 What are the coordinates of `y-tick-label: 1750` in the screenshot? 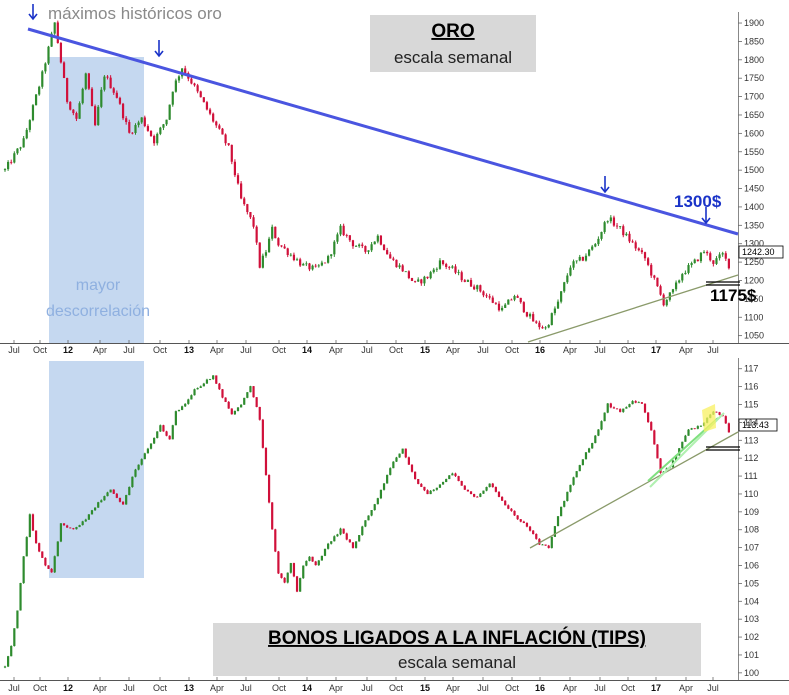 It's located at (754, 78).